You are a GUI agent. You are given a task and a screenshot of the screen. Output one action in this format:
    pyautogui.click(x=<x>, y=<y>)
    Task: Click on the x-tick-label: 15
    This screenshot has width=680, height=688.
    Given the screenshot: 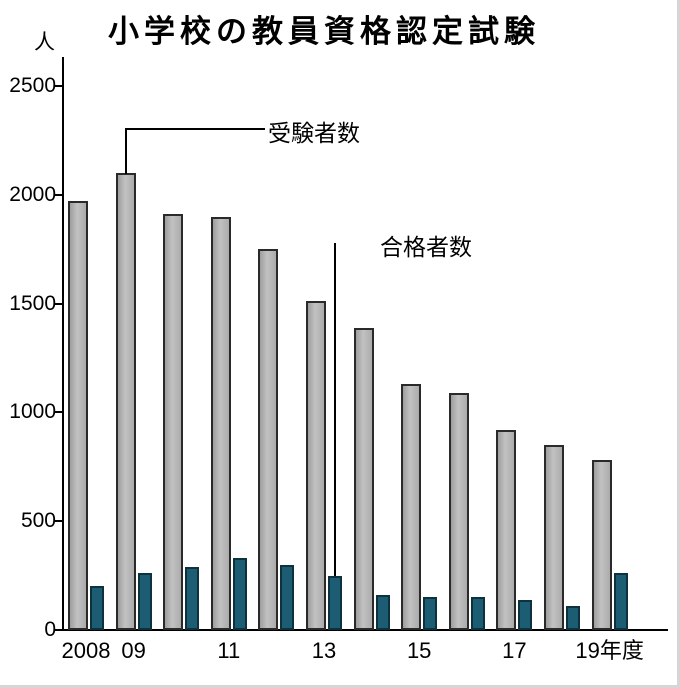 What is the action you would take?
    pyautogui.click(x=419, y=650)
    